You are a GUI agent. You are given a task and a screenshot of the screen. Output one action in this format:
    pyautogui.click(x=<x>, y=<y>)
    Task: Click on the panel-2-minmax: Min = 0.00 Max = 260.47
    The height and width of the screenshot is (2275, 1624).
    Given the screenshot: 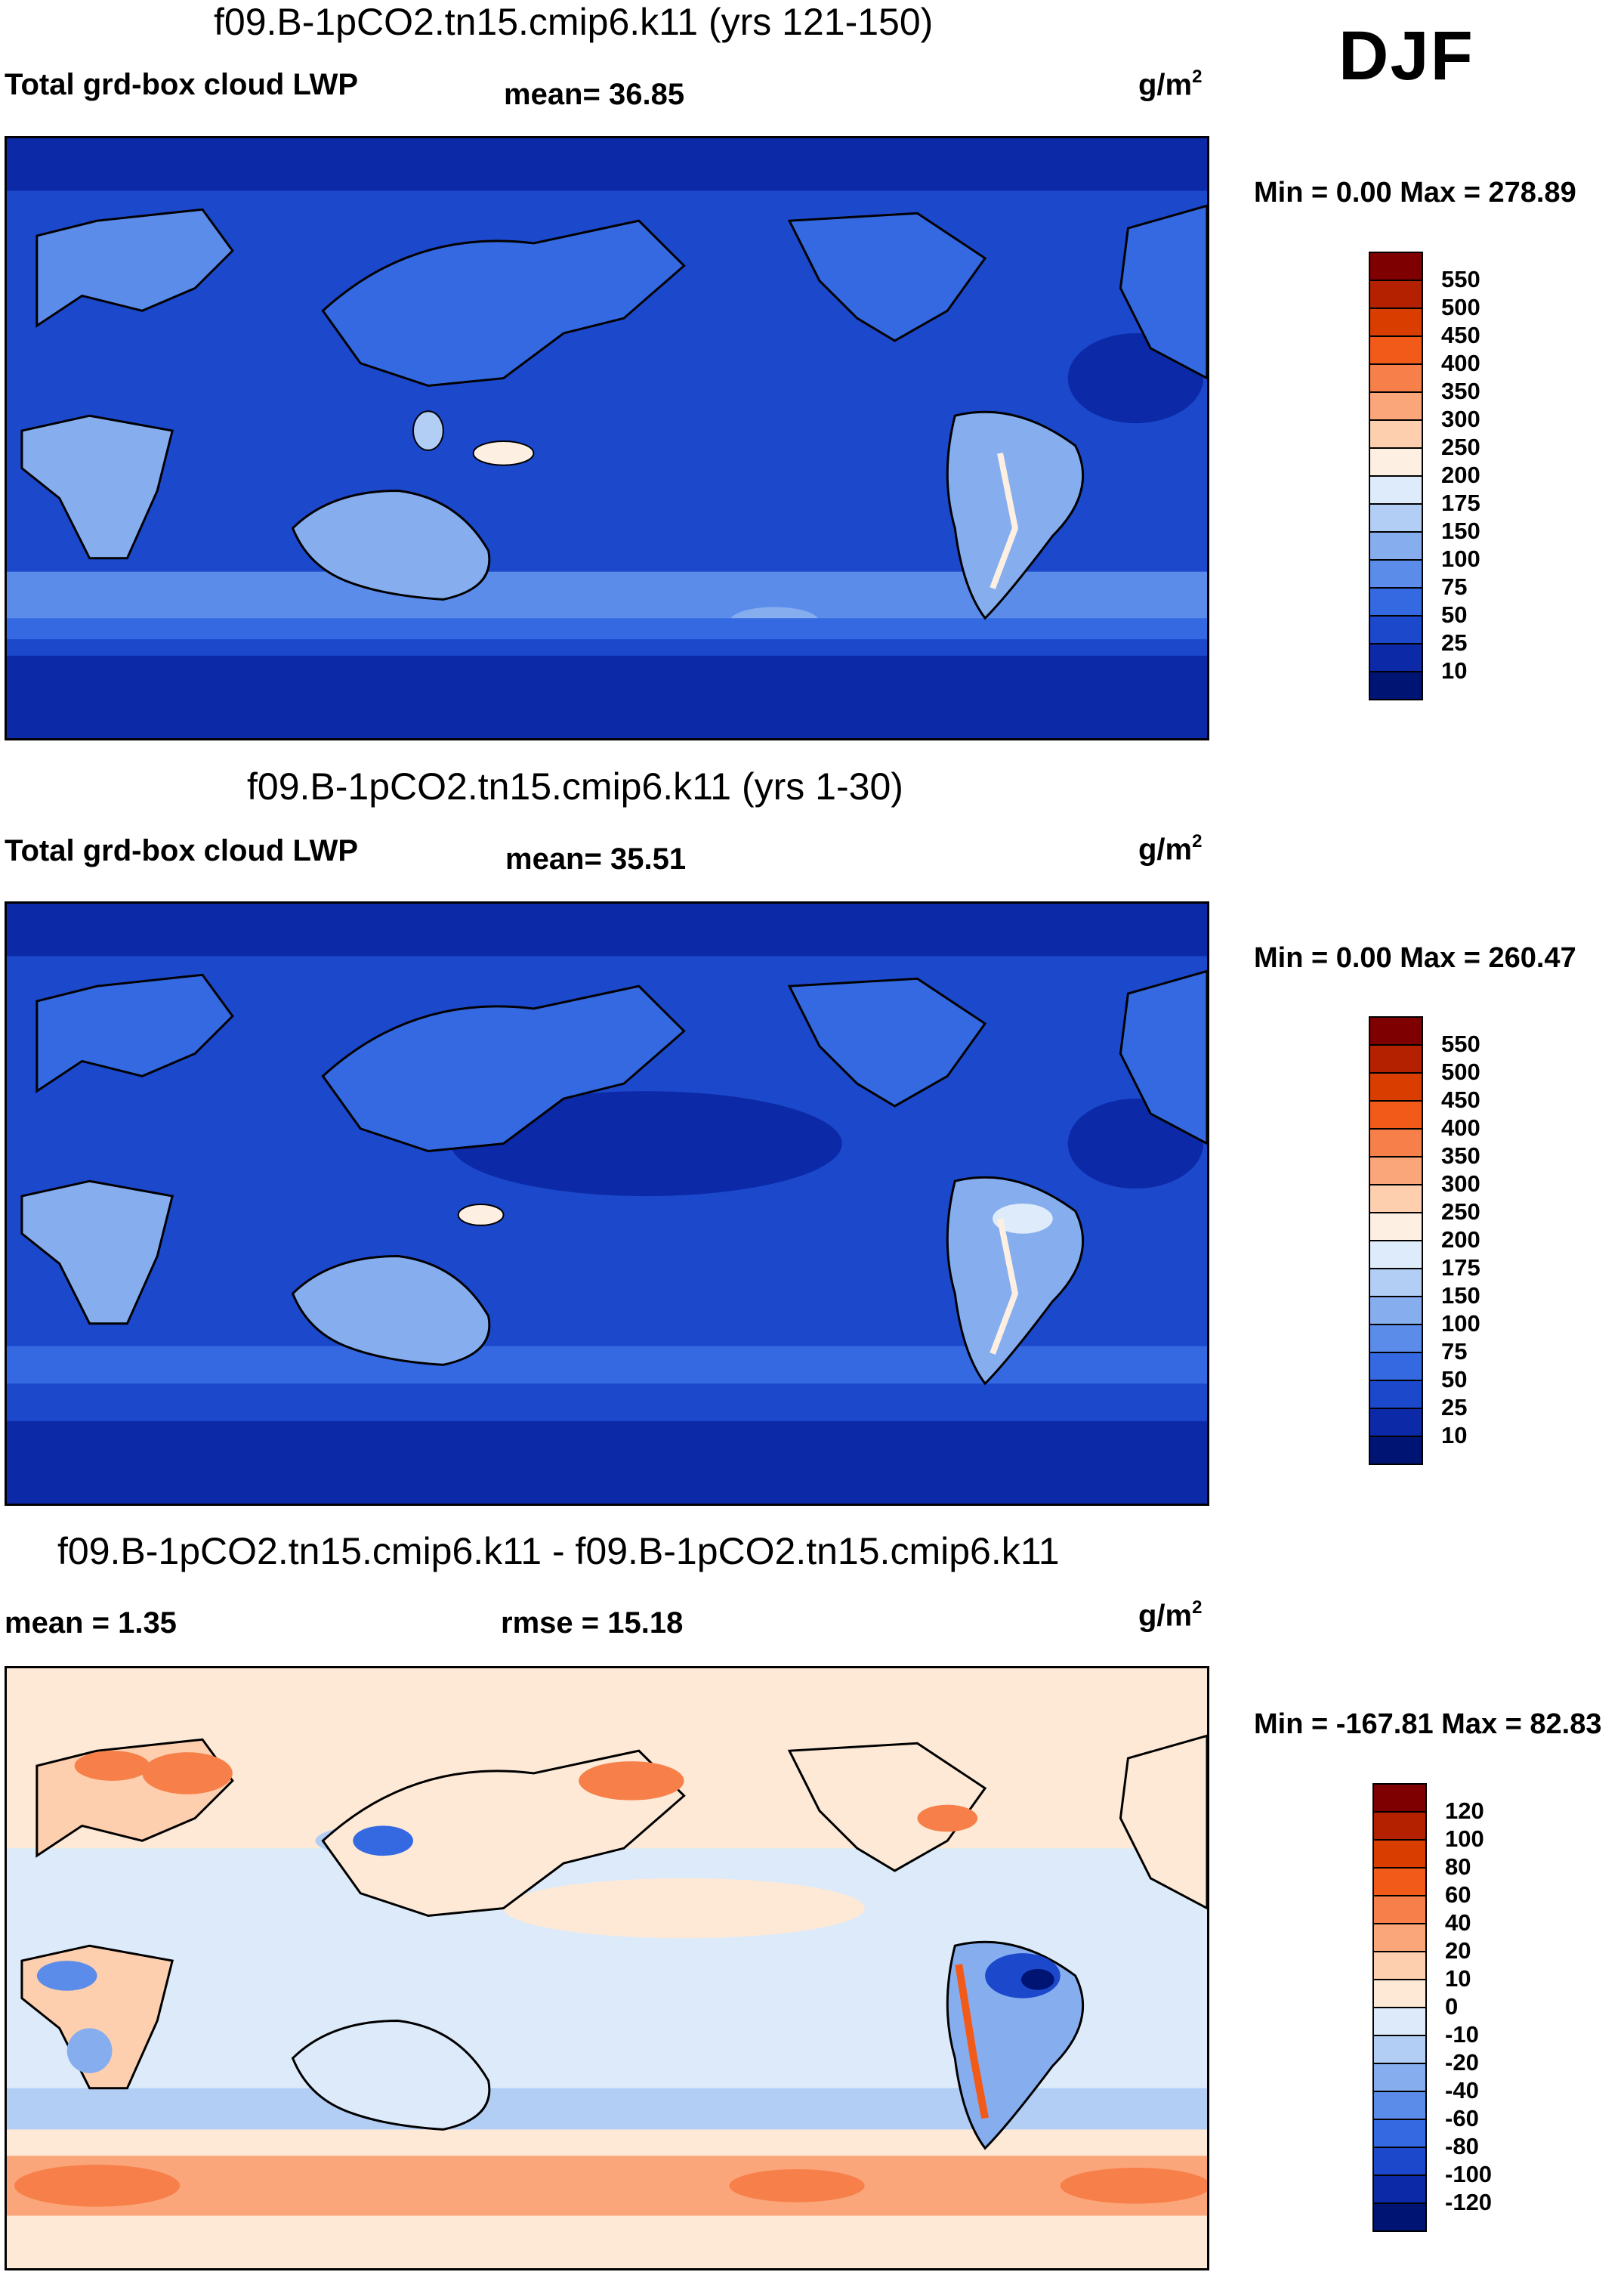 What is the action you would take?
    pyautogui.click(x=1415, y=958)
    